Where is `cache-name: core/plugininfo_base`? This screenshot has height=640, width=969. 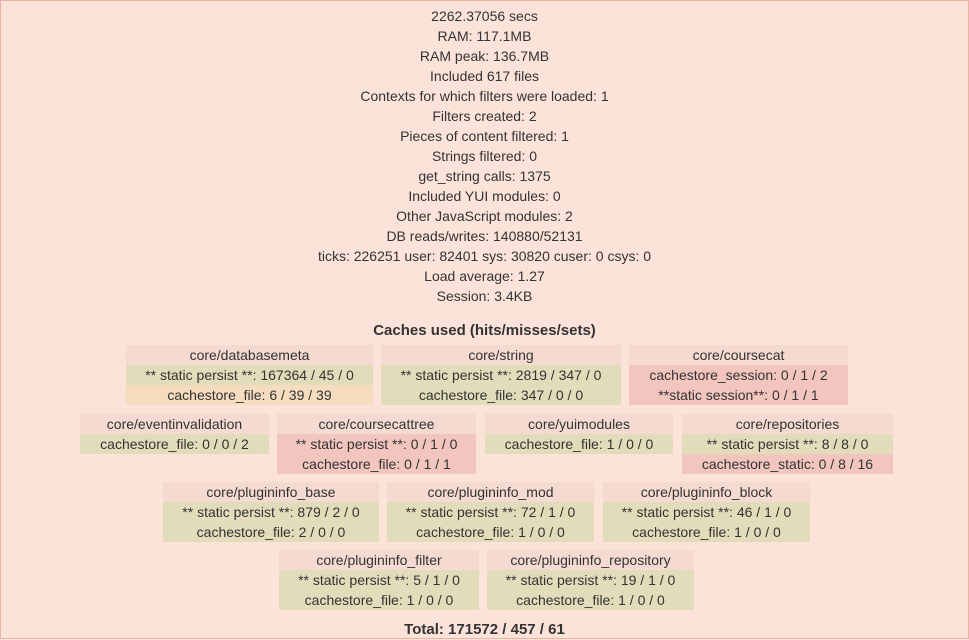
cache-name: core/plugininfo_base is located at coordinates (271, 492).